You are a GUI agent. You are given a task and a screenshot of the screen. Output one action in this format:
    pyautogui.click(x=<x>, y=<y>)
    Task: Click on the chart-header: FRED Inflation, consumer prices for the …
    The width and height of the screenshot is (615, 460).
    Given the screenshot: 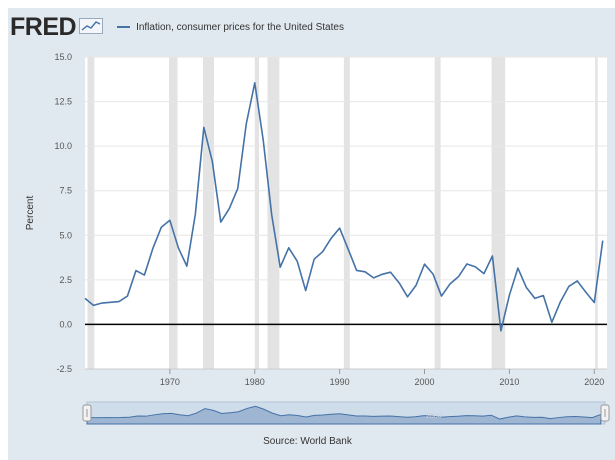 What is the action you would take?
    pyautogui.click(x=177, y=27)
    